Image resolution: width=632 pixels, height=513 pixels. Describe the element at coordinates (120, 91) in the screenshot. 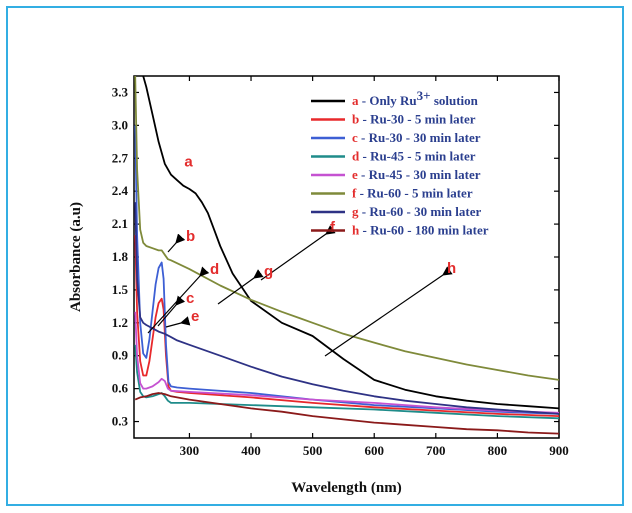

I see `y-tick-label: 3.3` at that location.